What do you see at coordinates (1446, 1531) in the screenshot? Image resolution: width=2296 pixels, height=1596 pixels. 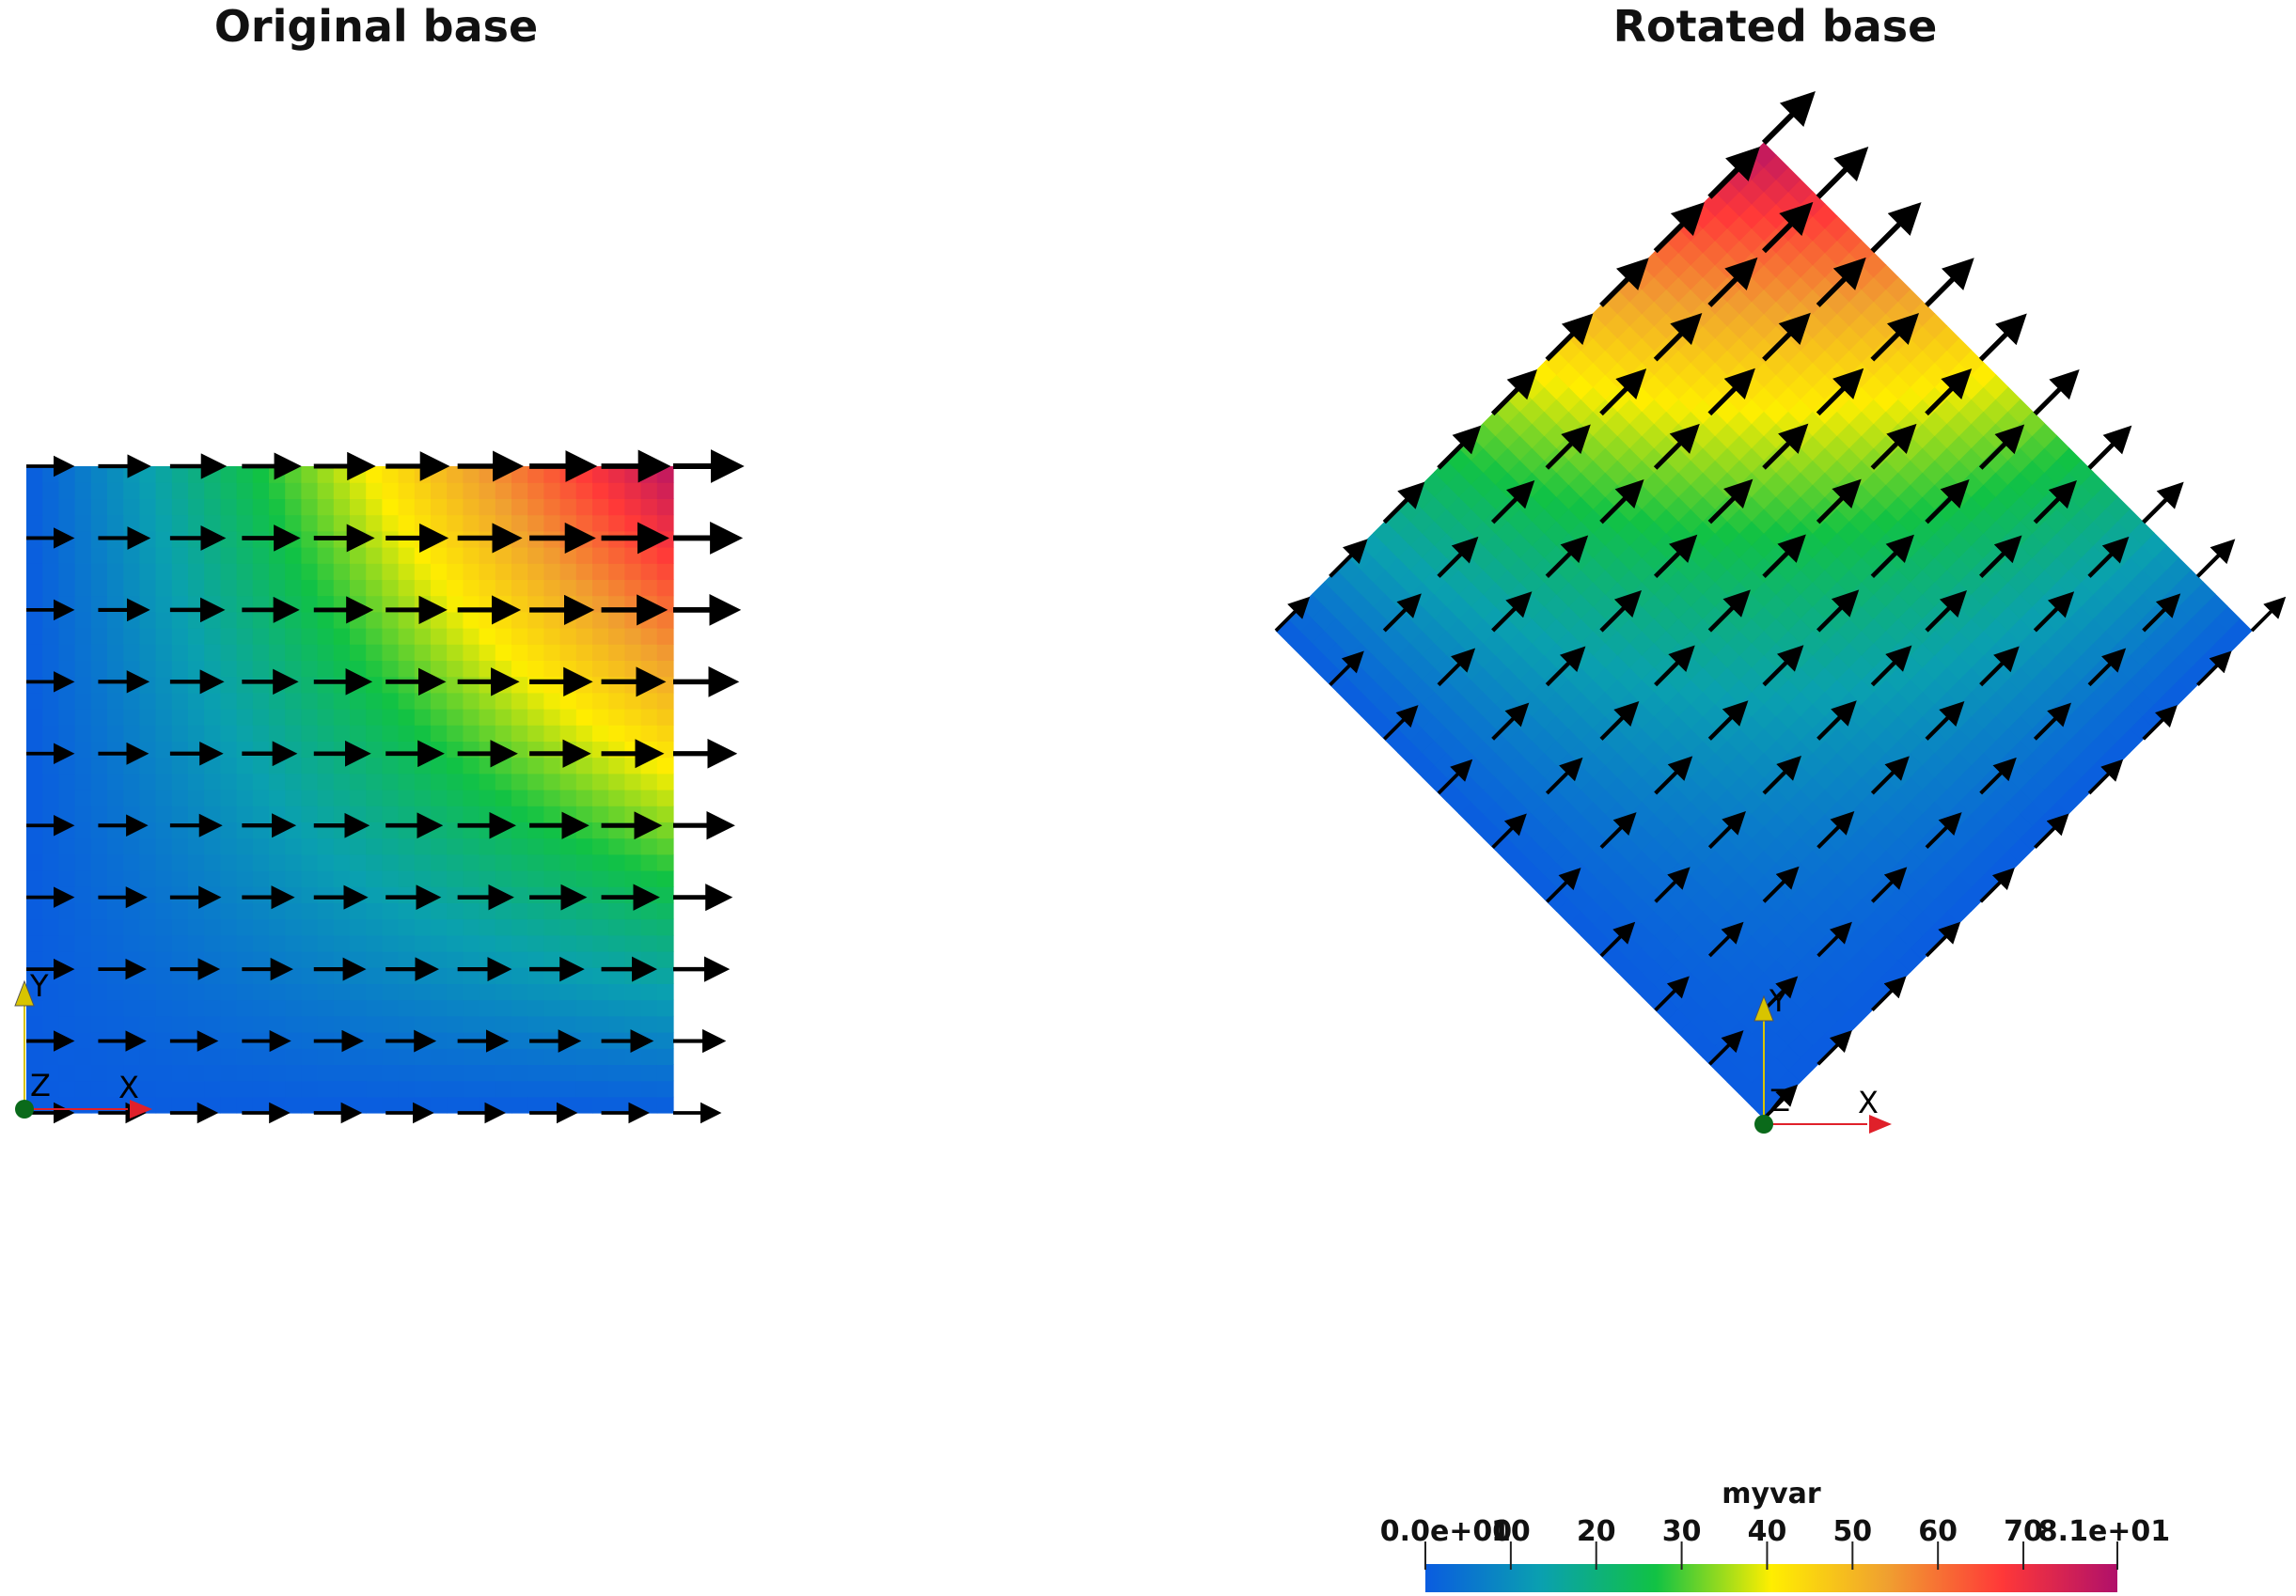 I see `colorbar-tick-label: 0.0e+00` at bounding box center [1446, 1531].